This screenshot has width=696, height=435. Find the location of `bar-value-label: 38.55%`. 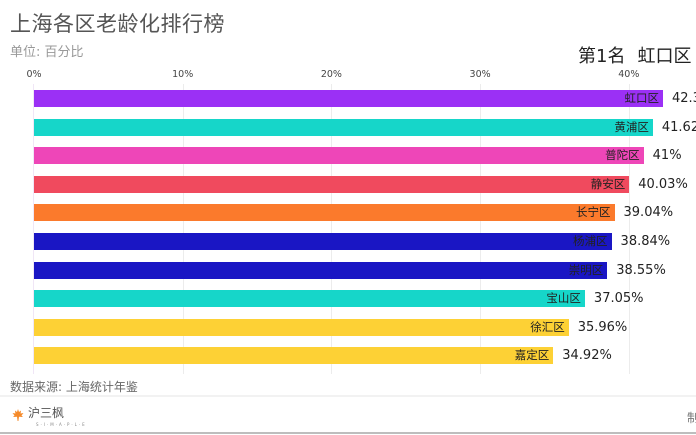

bar-value-label: 38.55% is located at coordinates (641, 270).